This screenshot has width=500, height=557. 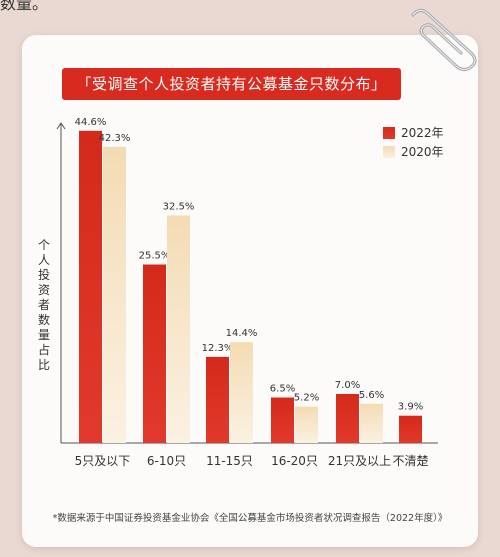 What do you see at coordinates (24, 6) in the screenshot?
I see `header-fragment: 数量。` at bounding box center [24, 6].